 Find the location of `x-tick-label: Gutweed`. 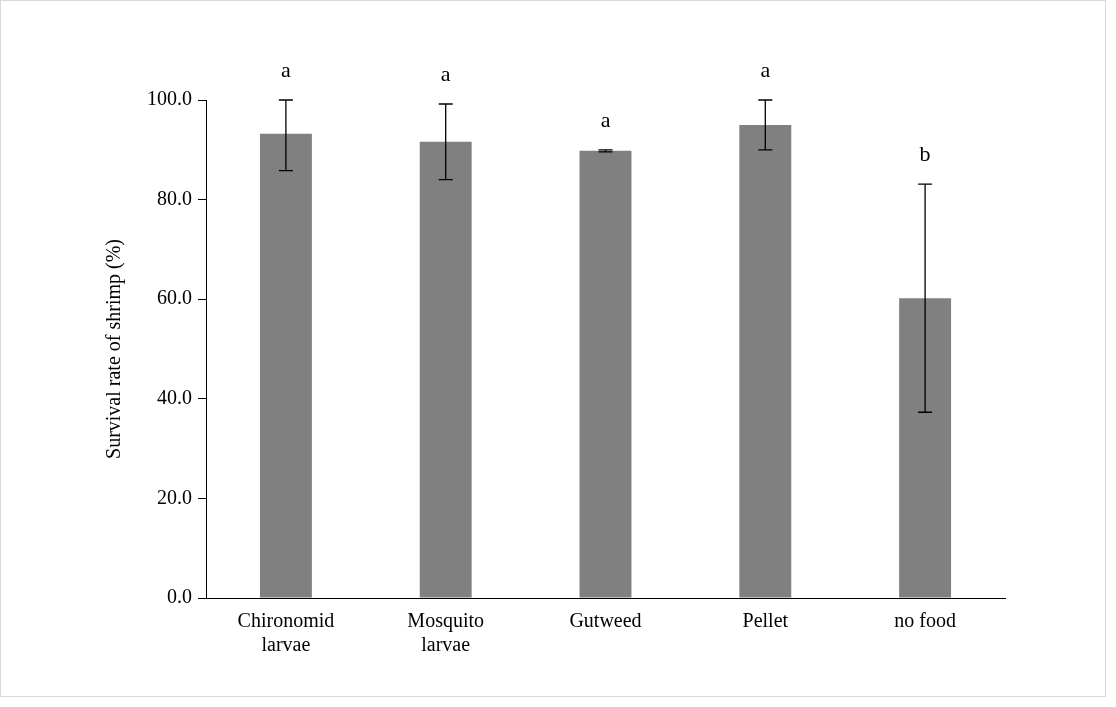

x-tick-label: Gutweed is located at coordinates (605, 620).